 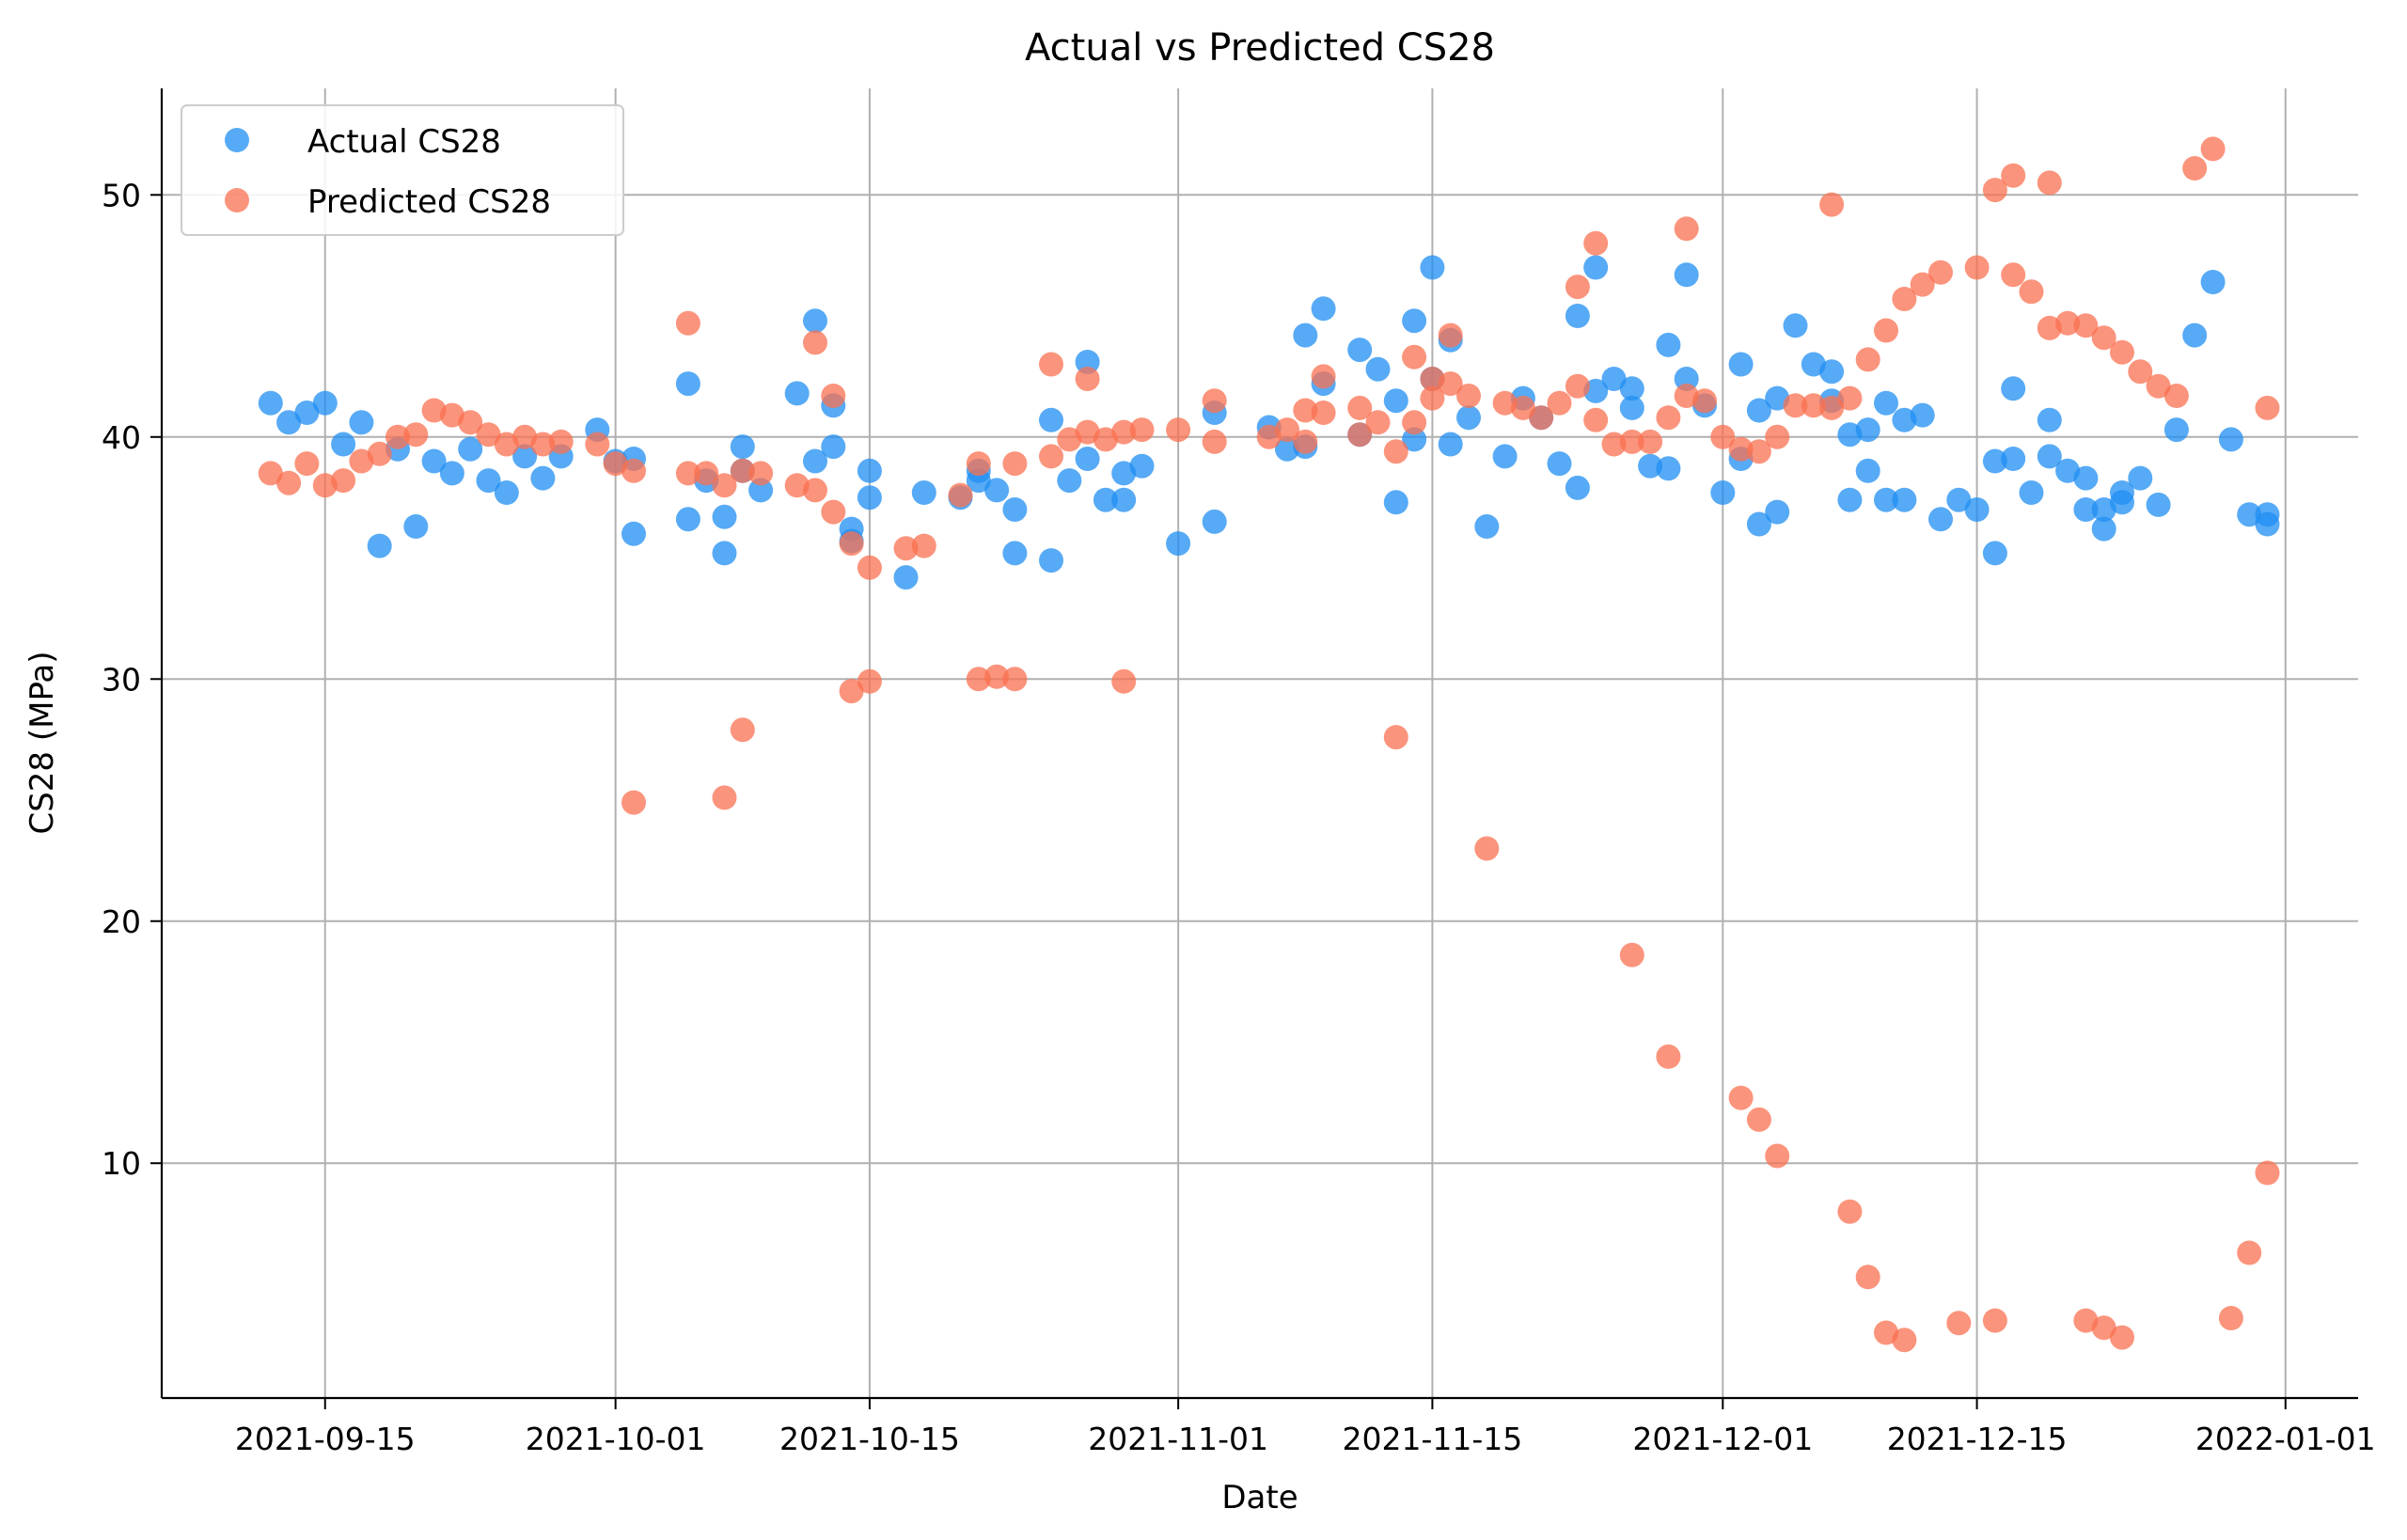 What do you see at coordinates (121, 679) in the screenshot?
I see `y-tick-label: 30` at bounding box center [121, 679].